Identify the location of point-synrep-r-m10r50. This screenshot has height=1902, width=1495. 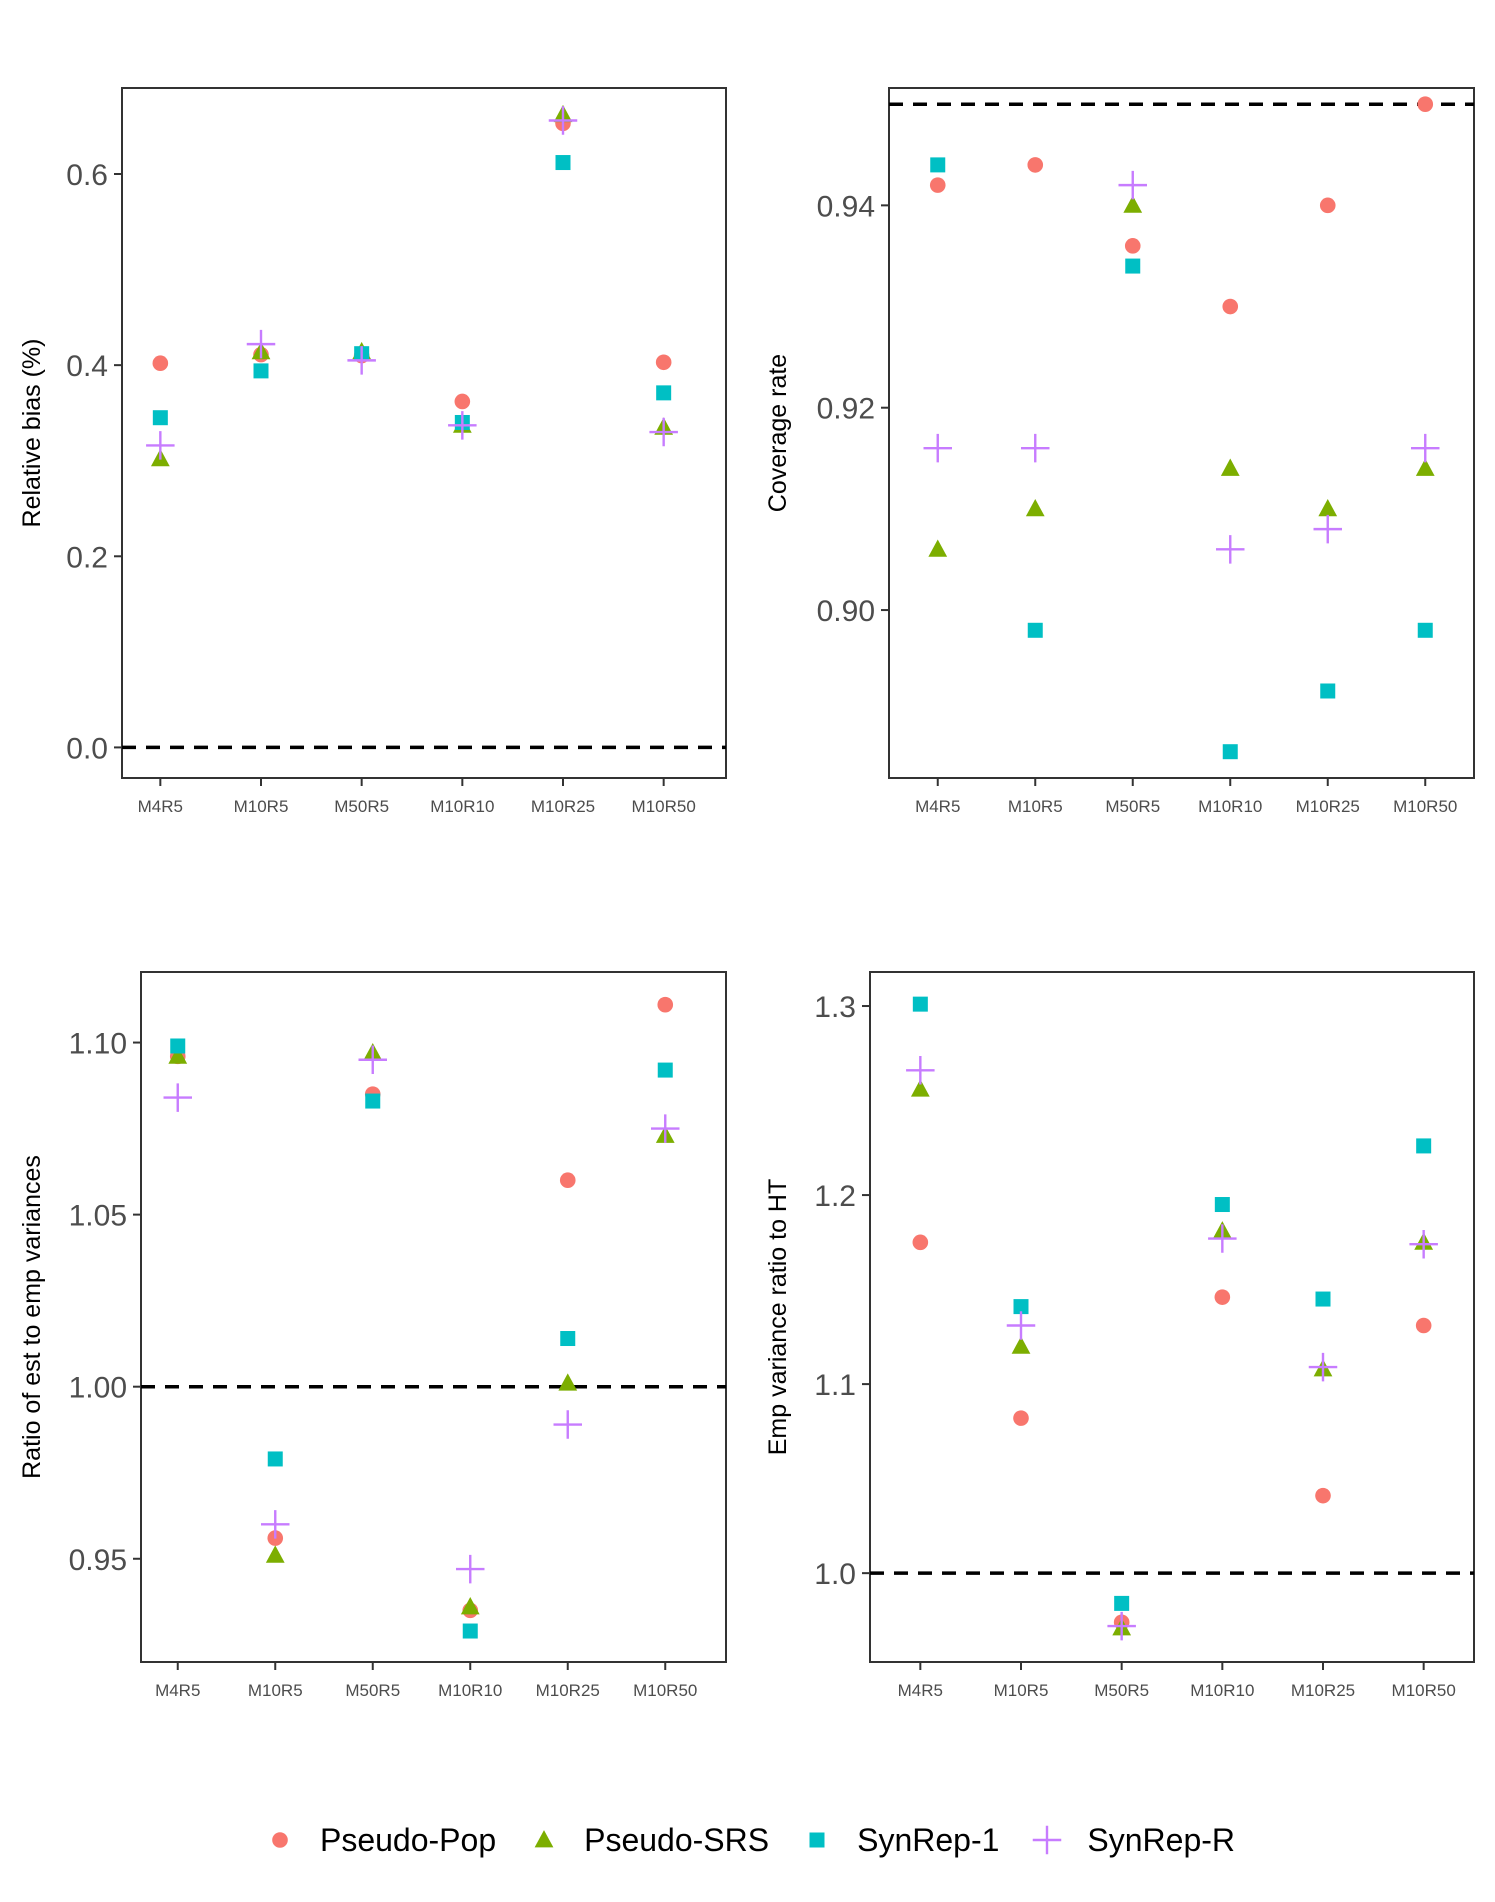
(1425, 448).